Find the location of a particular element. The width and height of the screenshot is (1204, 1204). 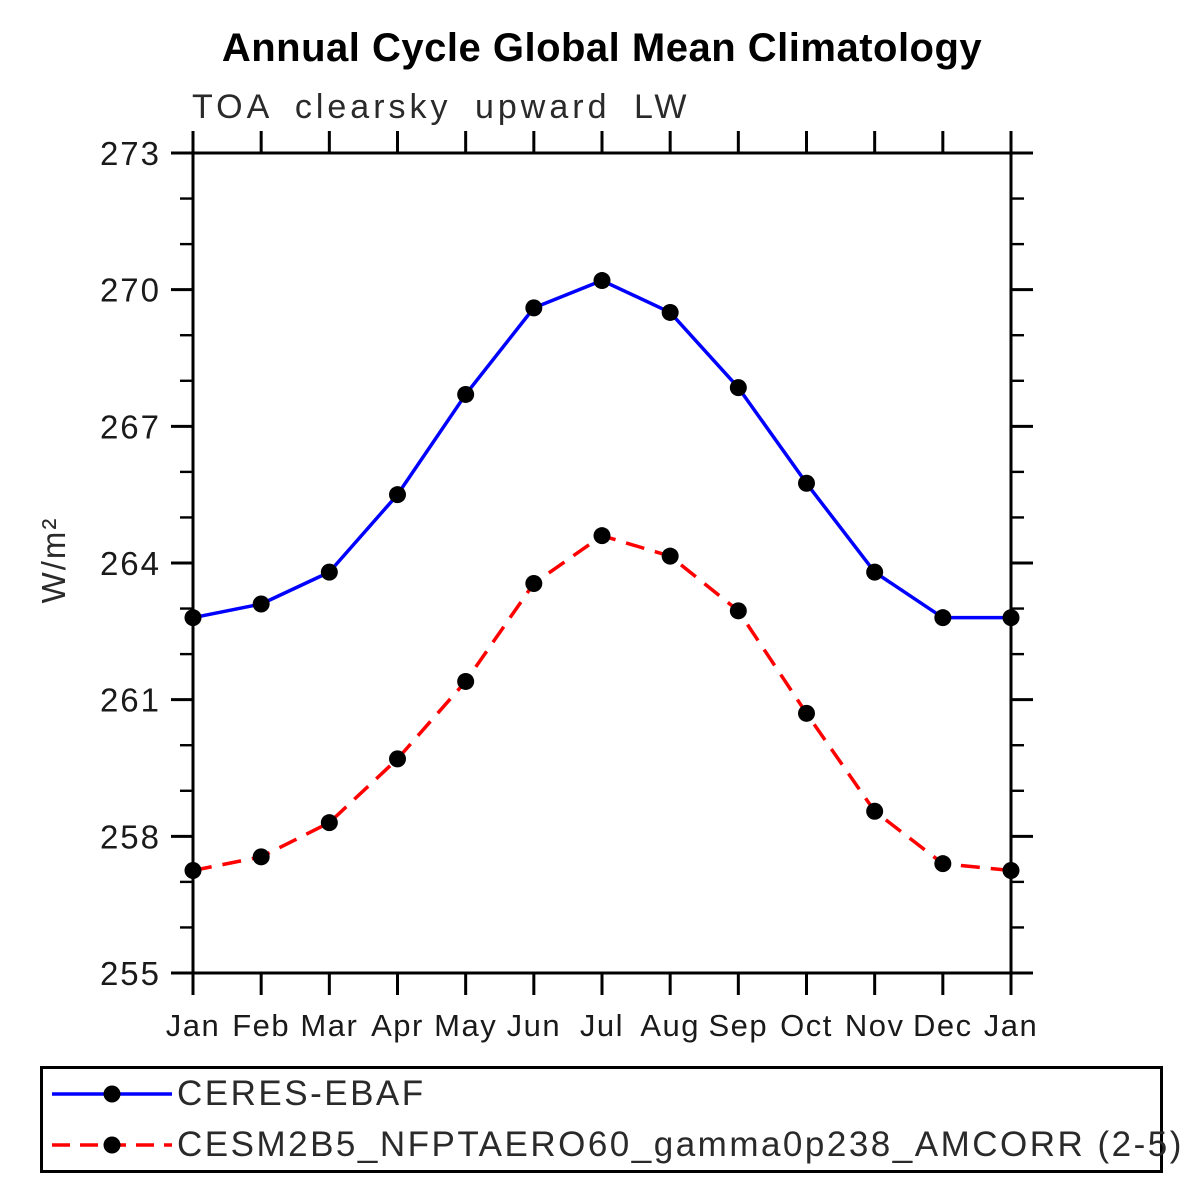

x-tick-label: Aug is located at coordinates (670, 1025).